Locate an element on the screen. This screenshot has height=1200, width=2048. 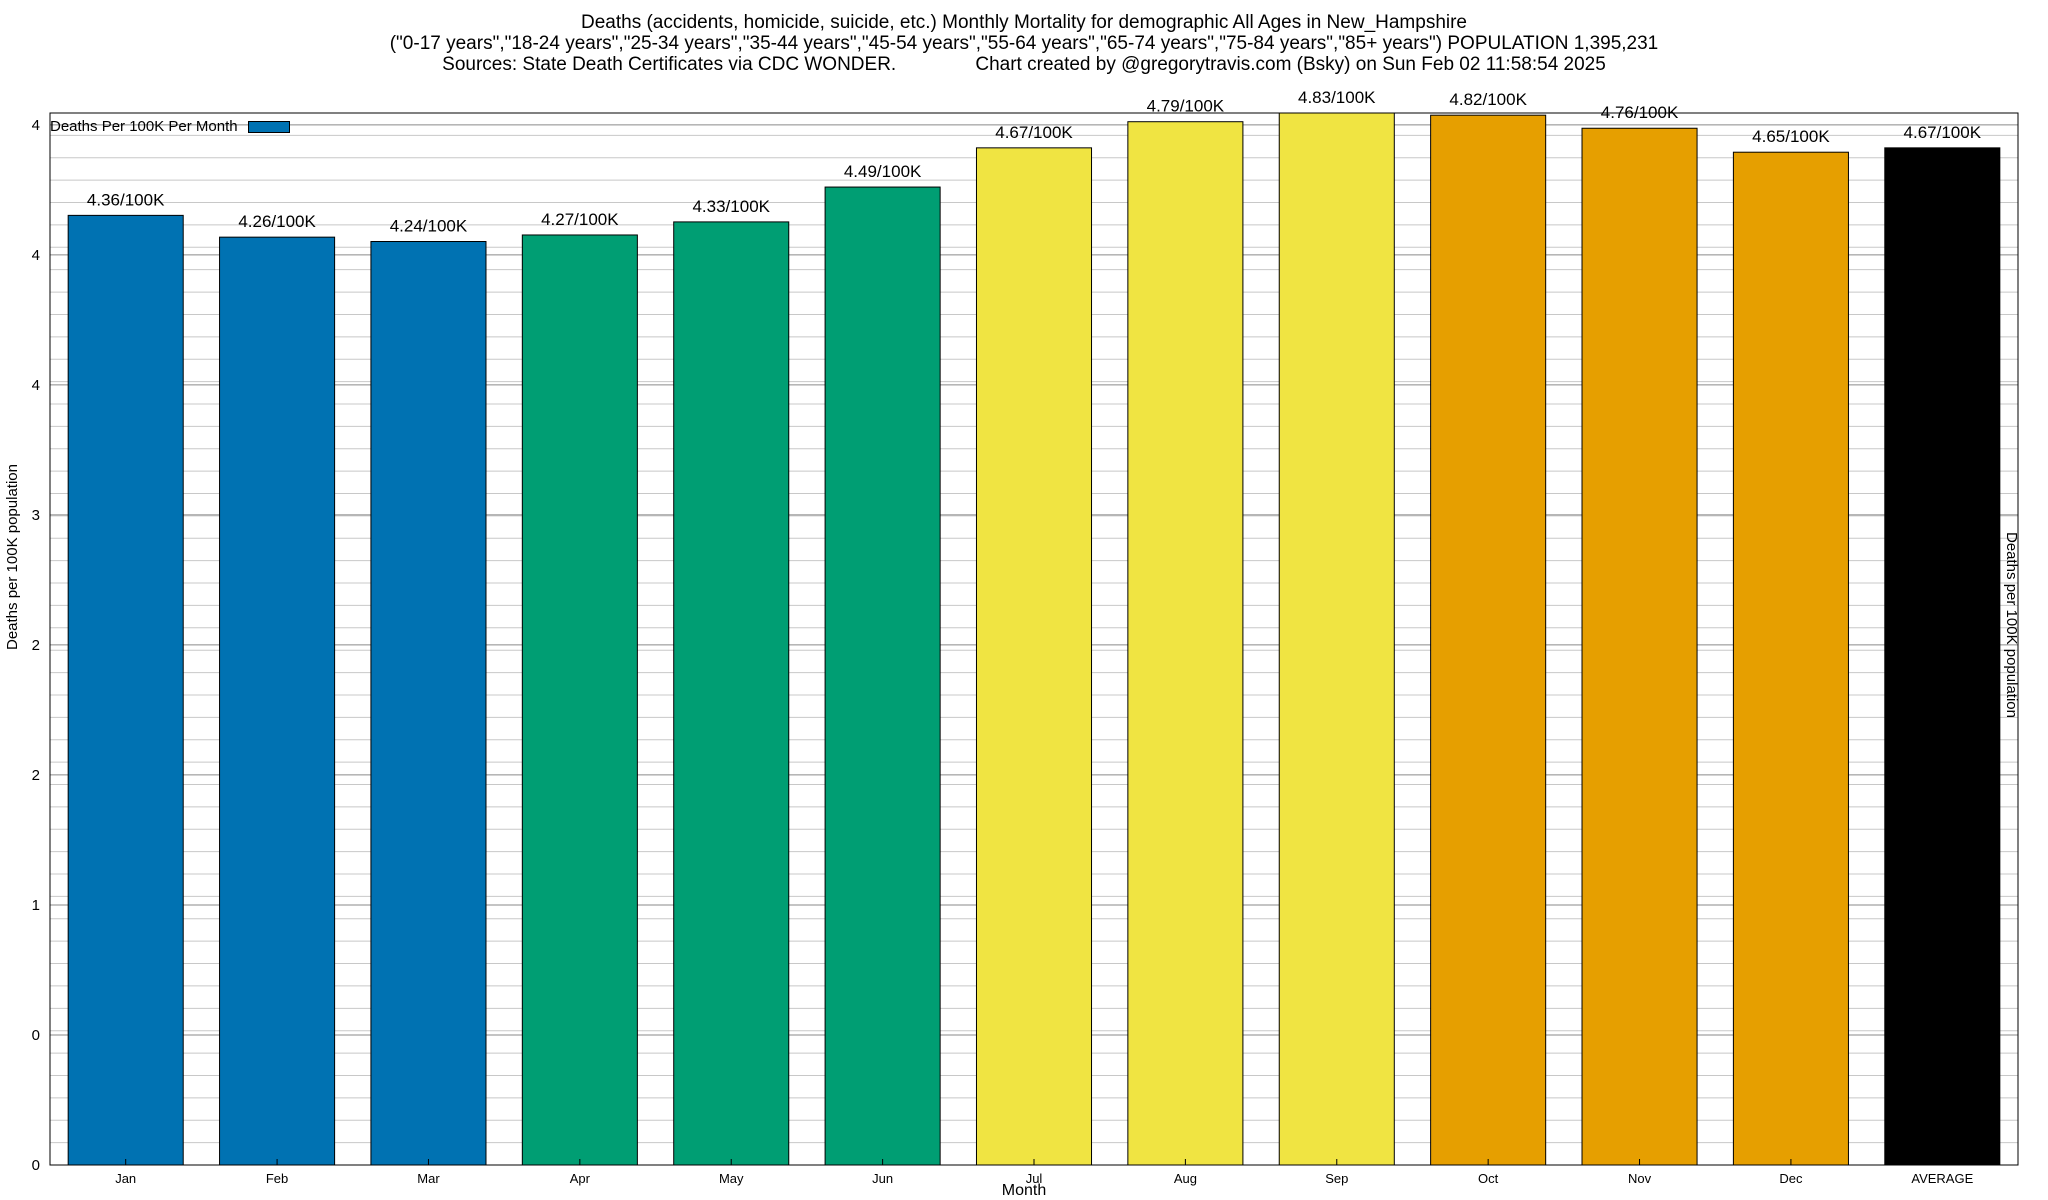
bar-aug is located at coordinates (1185, 643).